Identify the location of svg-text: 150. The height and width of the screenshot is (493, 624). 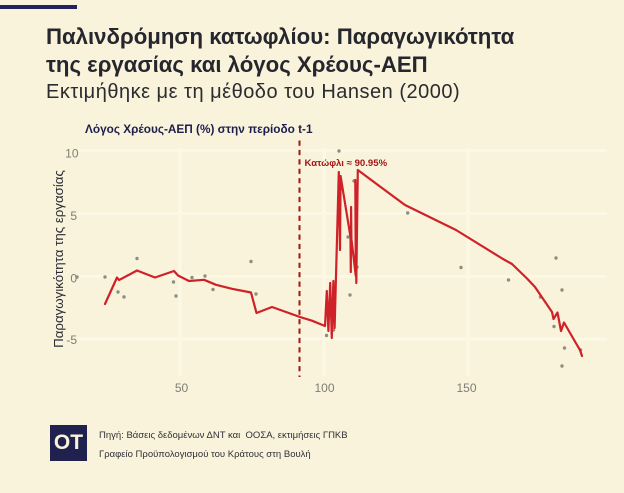
(466, 388).